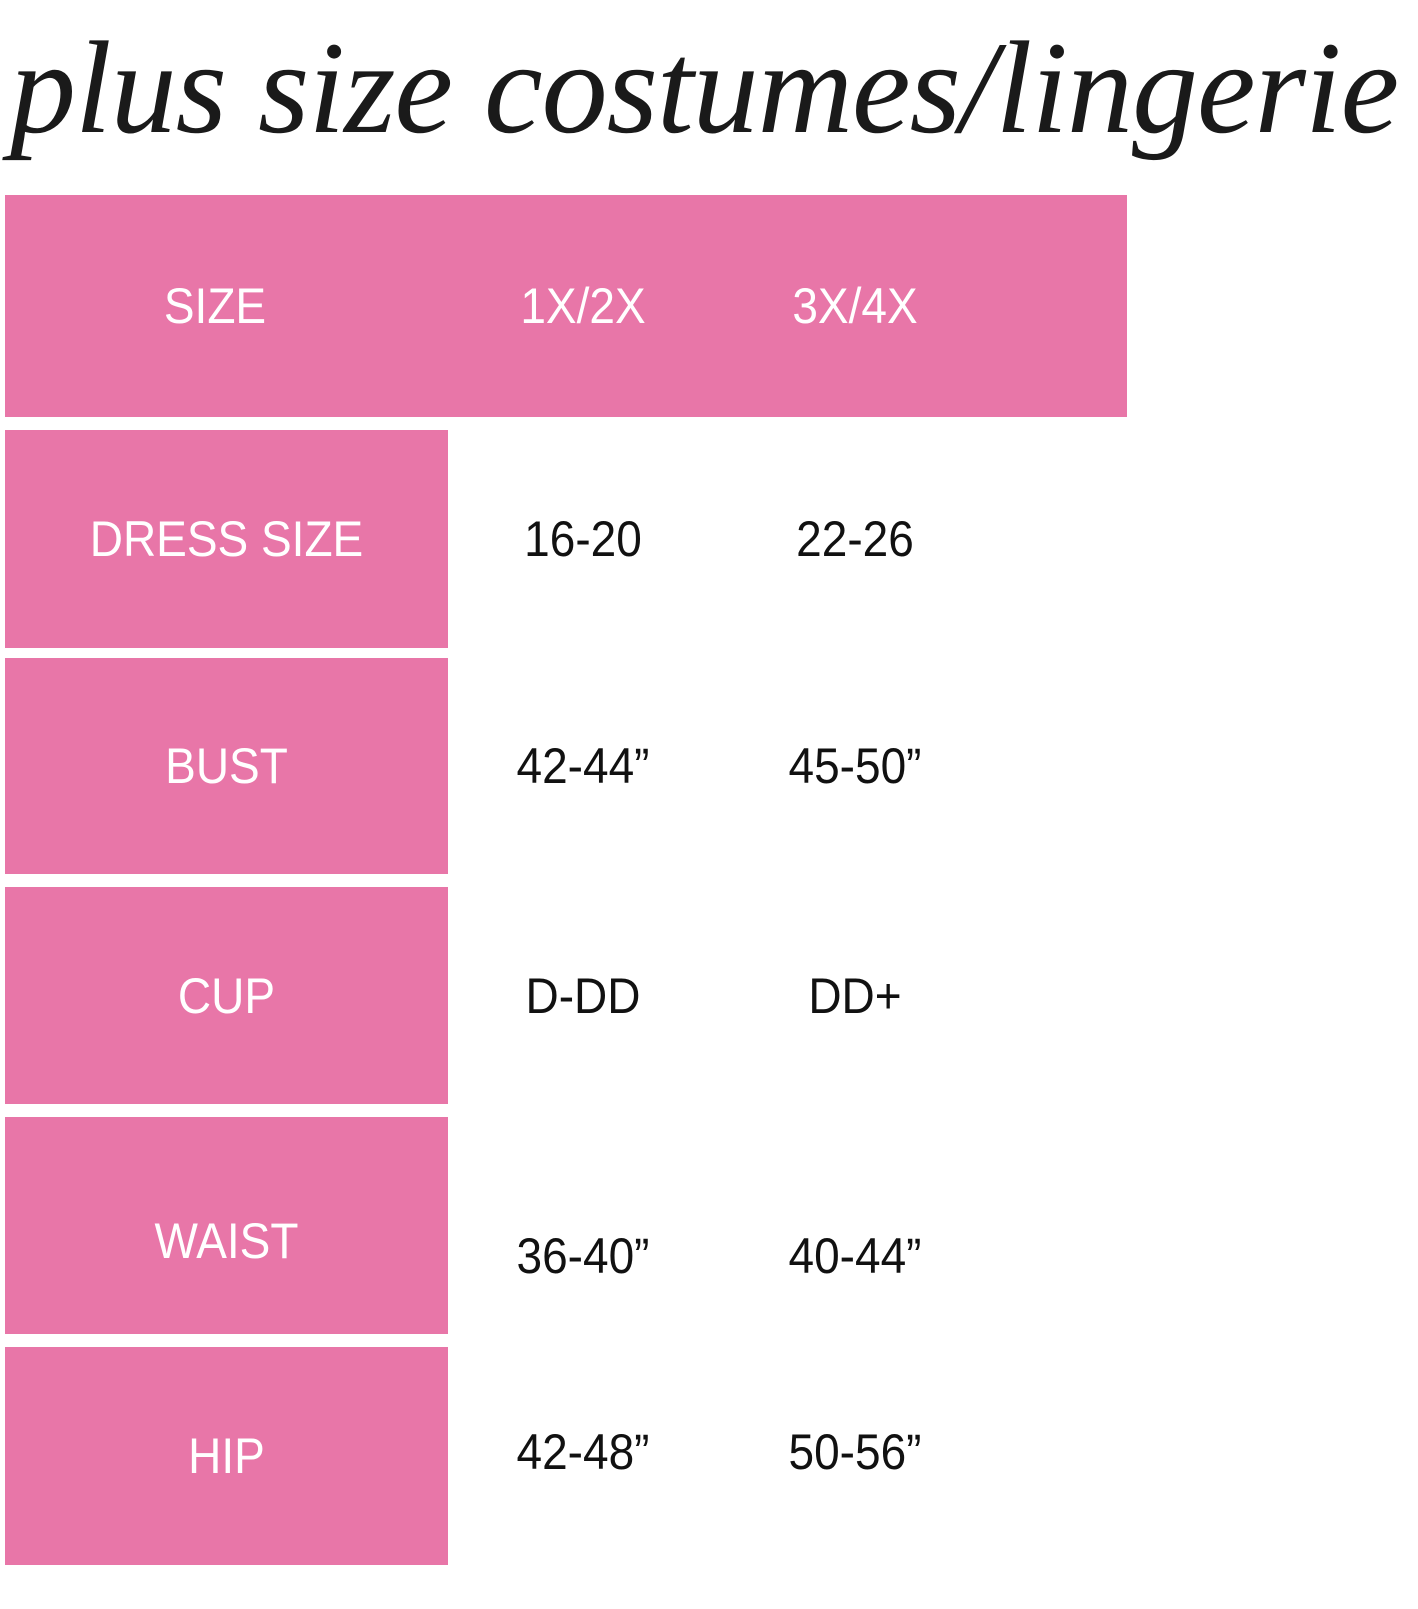  Describe the element at coordinates (855, 995) in the screenshot. I see `value-3x-4x: DD+` at that location.